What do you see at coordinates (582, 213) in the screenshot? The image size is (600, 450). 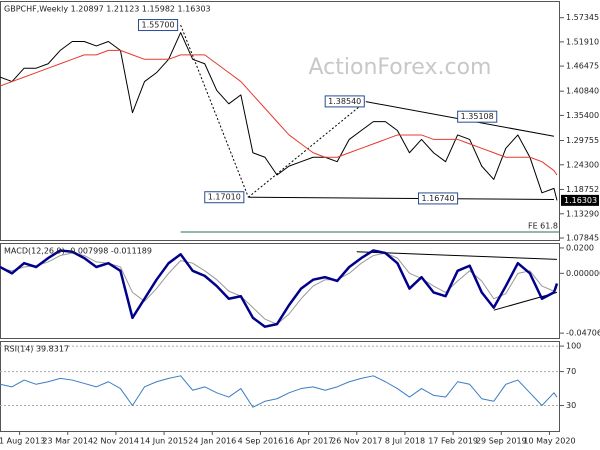 I see `y-tick-label: 1.13290` at bounding box center [582, 213].